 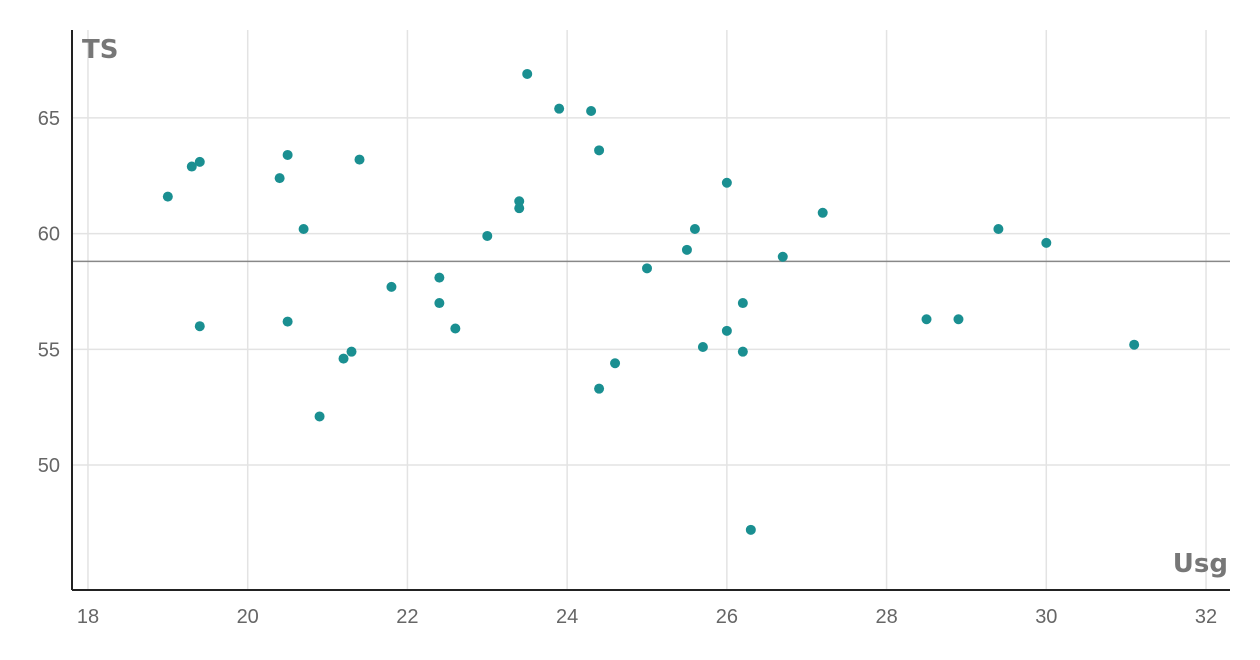 What do you see at coordinates (100, 50) in the screenshot?
I see `y-axis-title: TS` at bounding box center [100, 50].